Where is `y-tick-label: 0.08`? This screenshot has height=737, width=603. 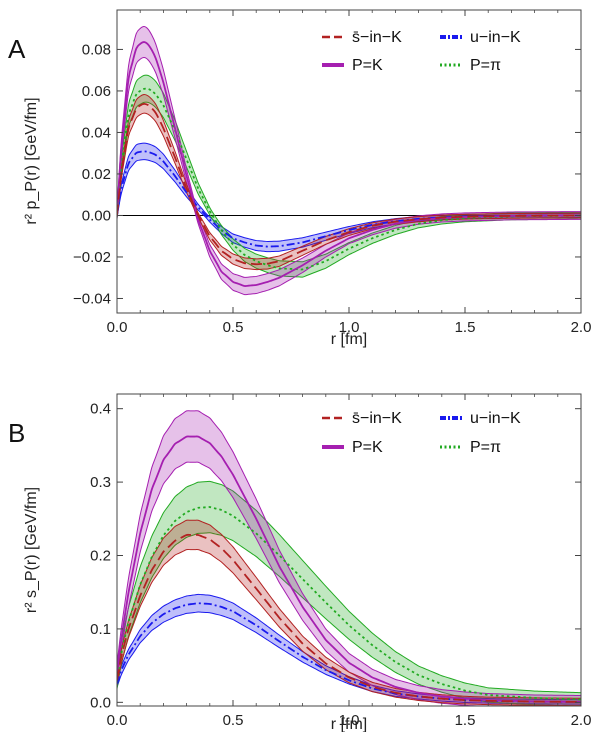
y-tick-label: 0.08 is located at coordinates (96, 49).